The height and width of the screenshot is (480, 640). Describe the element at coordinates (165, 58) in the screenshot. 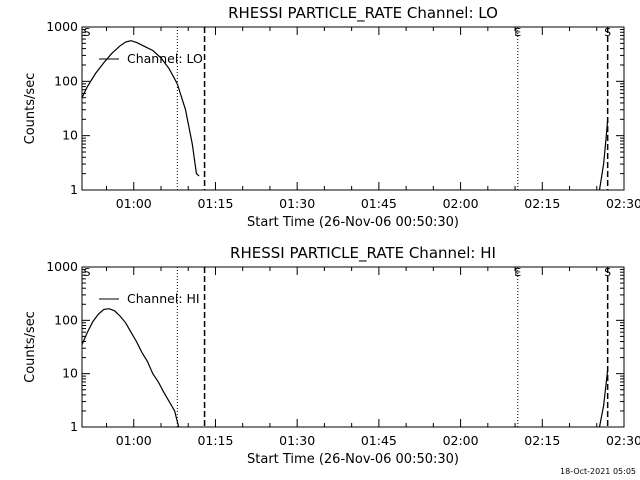

I see `legend-label: Channel: LO` at that location.